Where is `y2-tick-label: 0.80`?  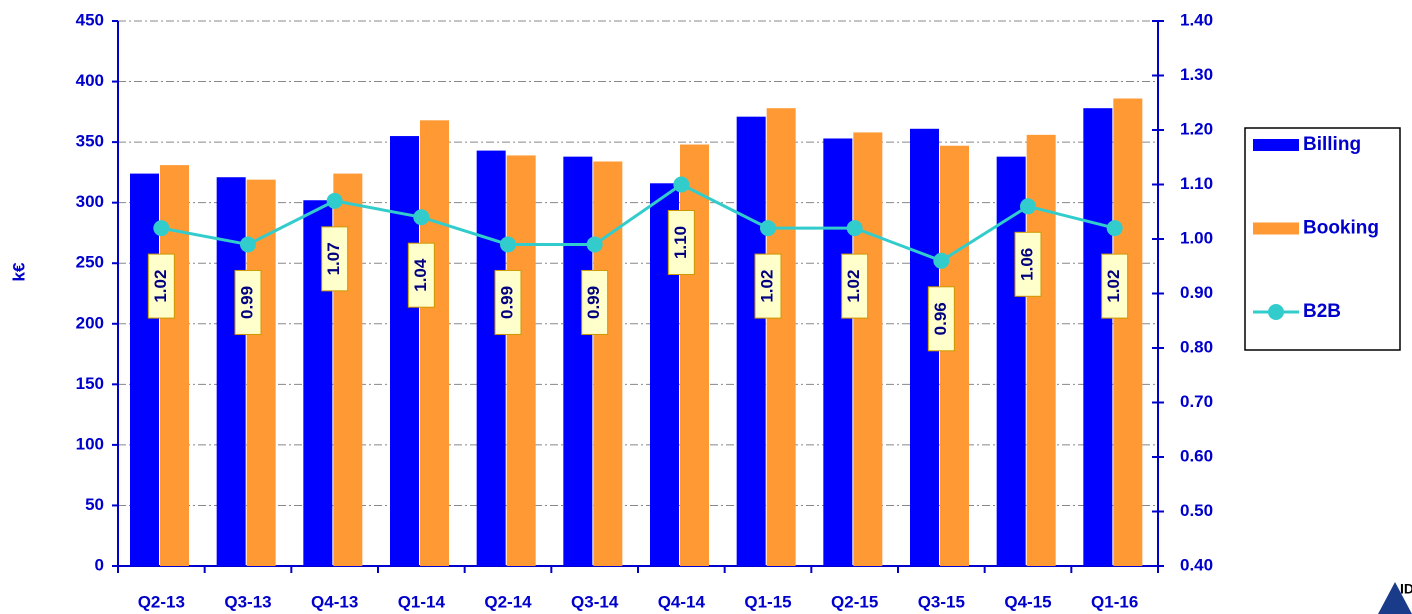
y2-tick-label: 0.80 is located at coordinates (1196, 346).